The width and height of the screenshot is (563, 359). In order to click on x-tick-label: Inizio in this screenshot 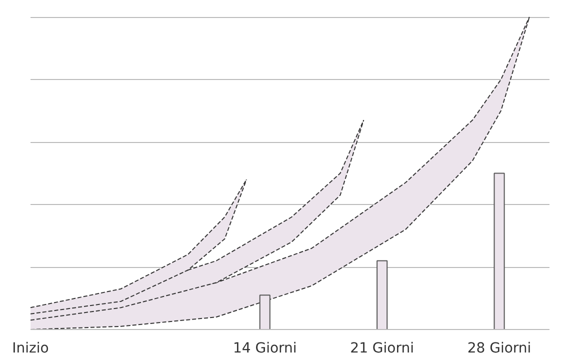, I will do `click(30, 348)`.